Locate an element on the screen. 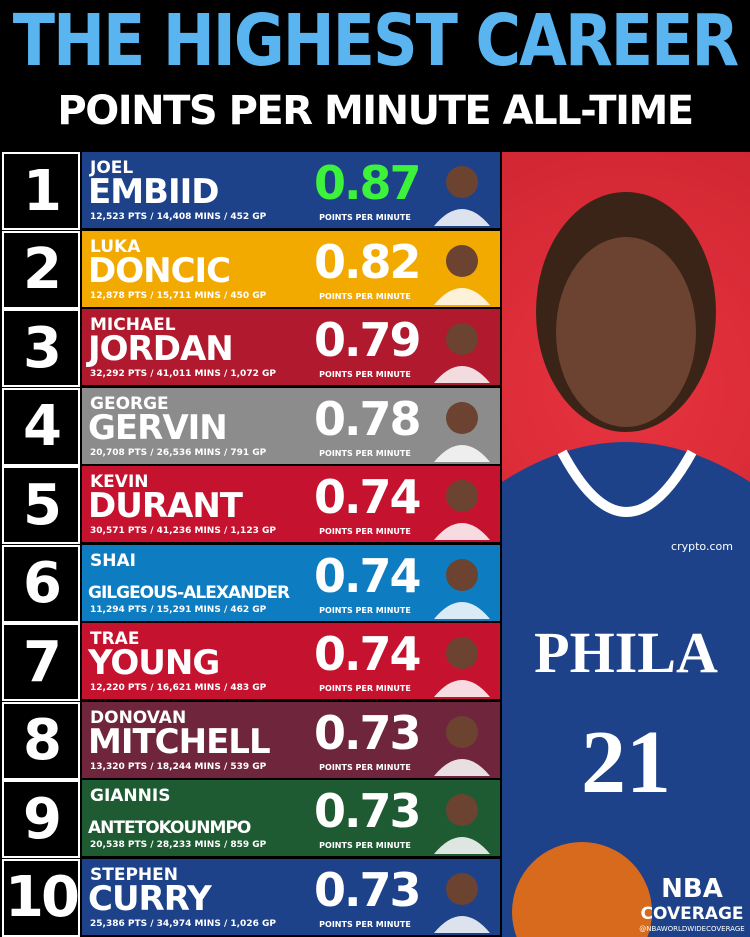 The image size is (750, 937). jersey-number: 21 is located at coordinates (626, 762).